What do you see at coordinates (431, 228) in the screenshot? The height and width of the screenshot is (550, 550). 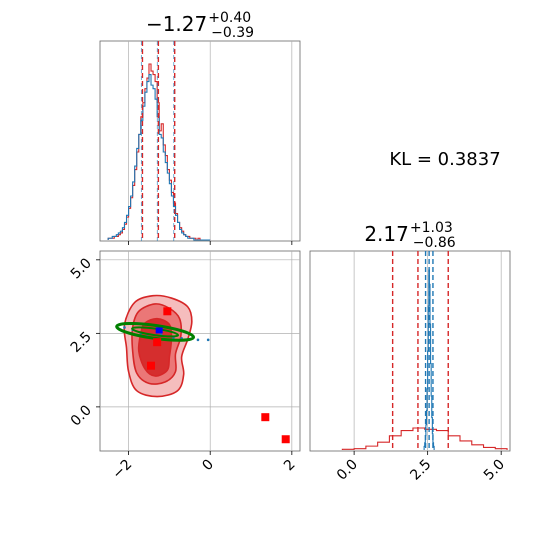 I see `title-param-1-sup: +1.03` at bounding box center [431, 228].